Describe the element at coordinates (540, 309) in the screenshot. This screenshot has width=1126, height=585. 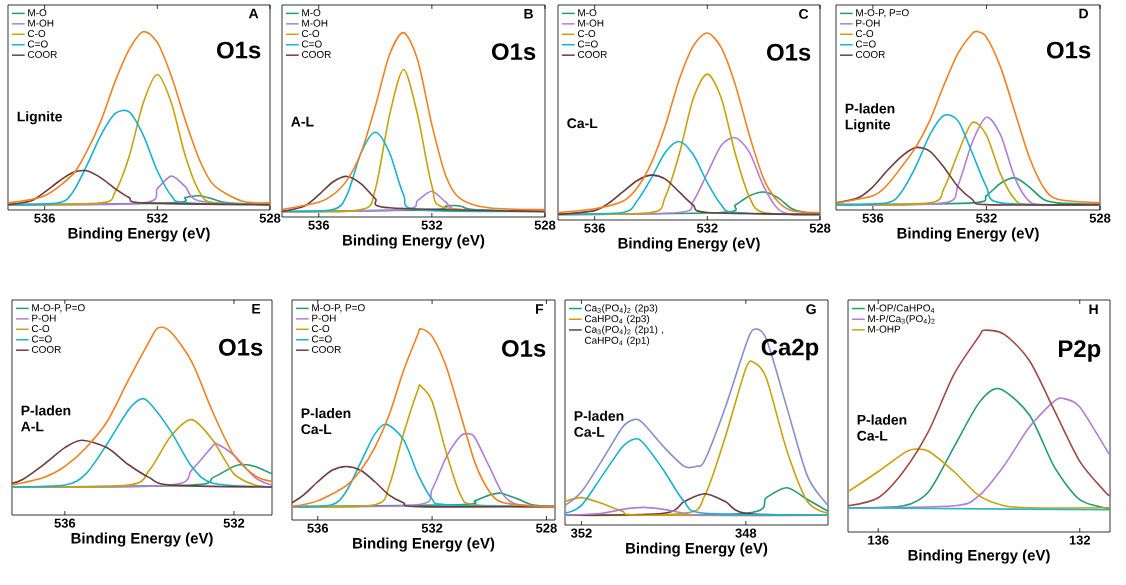
I see `chart-title: F` at that location.